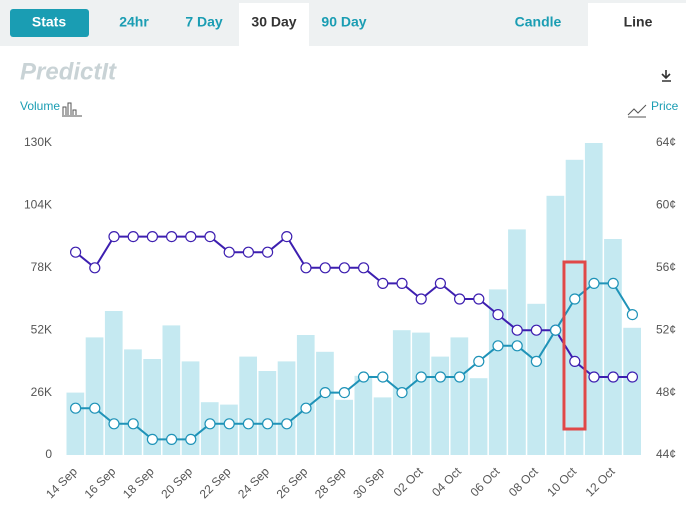  I want to click on highlight-box, so click(574, 345).